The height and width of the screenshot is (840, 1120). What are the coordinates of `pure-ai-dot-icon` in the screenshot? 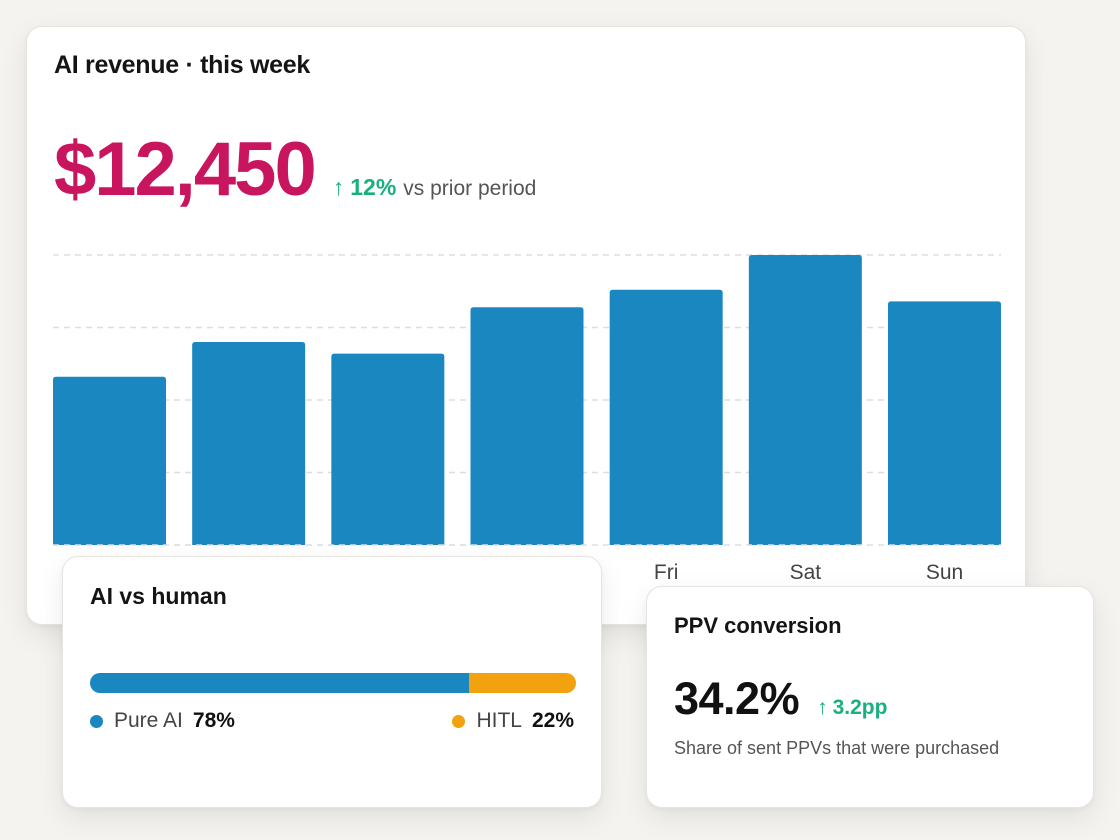 It's located at (96, 721).